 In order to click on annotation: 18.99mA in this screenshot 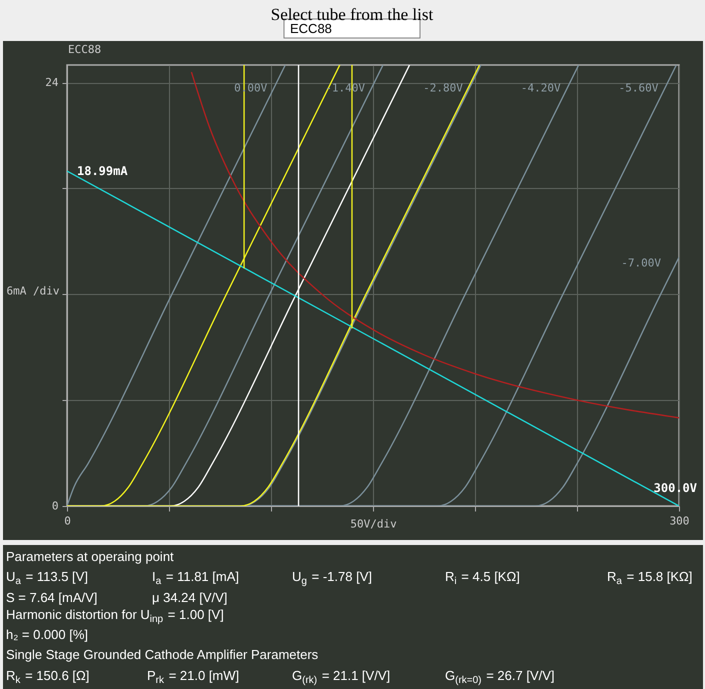, I will do `click(102, 171)`.